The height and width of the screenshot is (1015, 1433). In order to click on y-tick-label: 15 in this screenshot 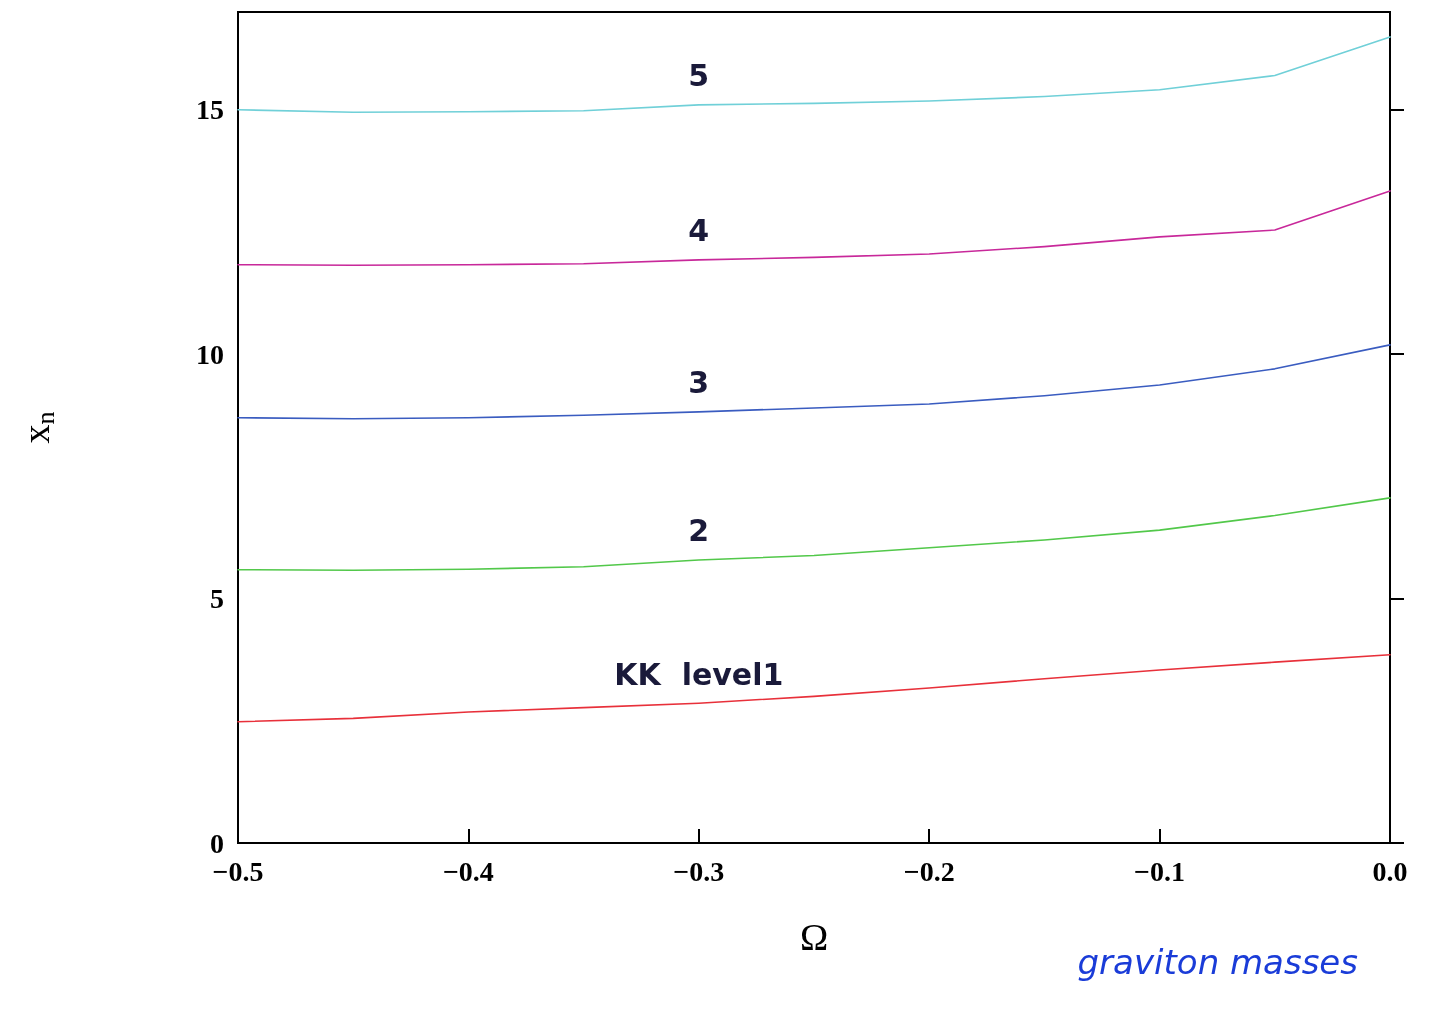, I will do `click(210, 110)`.